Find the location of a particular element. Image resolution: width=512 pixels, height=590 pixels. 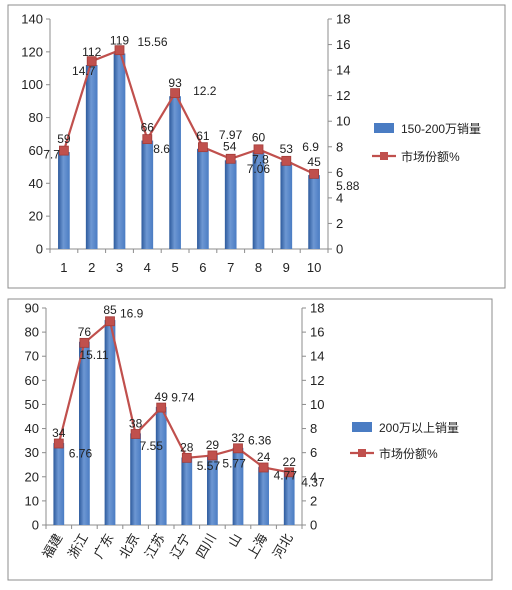

line-data-label: 15.11 is located at coordinates (93, 355).